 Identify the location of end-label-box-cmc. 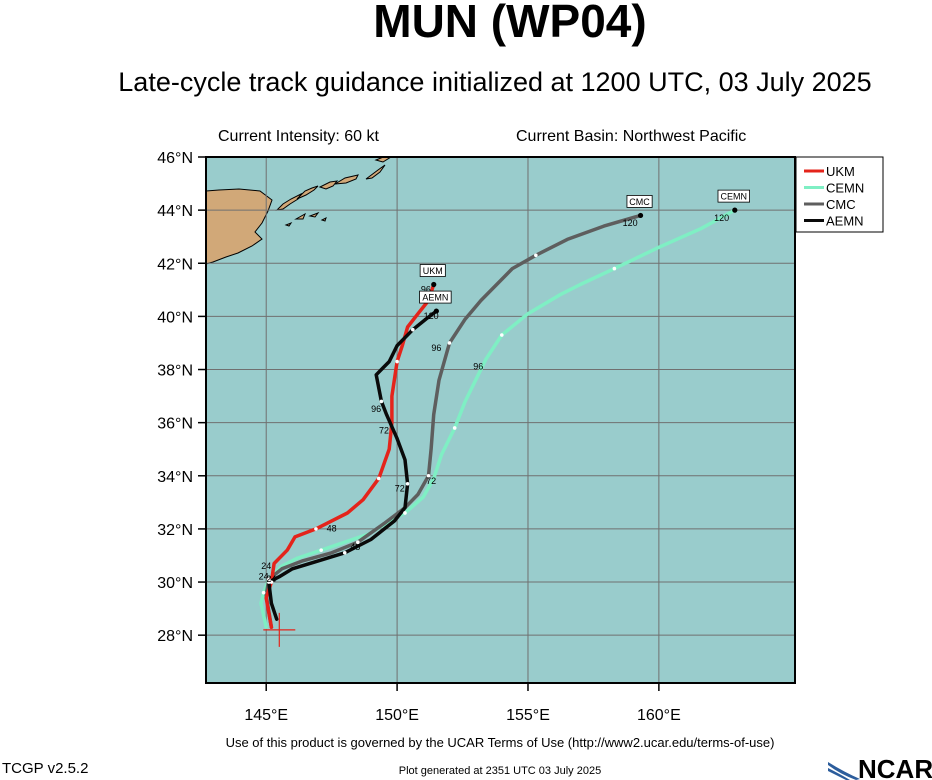
(639, 201).